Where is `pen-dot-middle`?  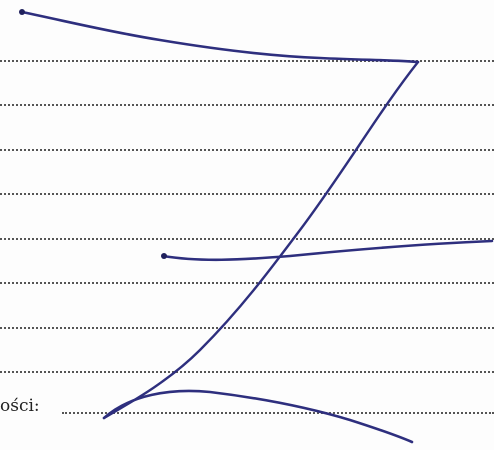
pen-dot-middle is located at coordinates (164, 256).